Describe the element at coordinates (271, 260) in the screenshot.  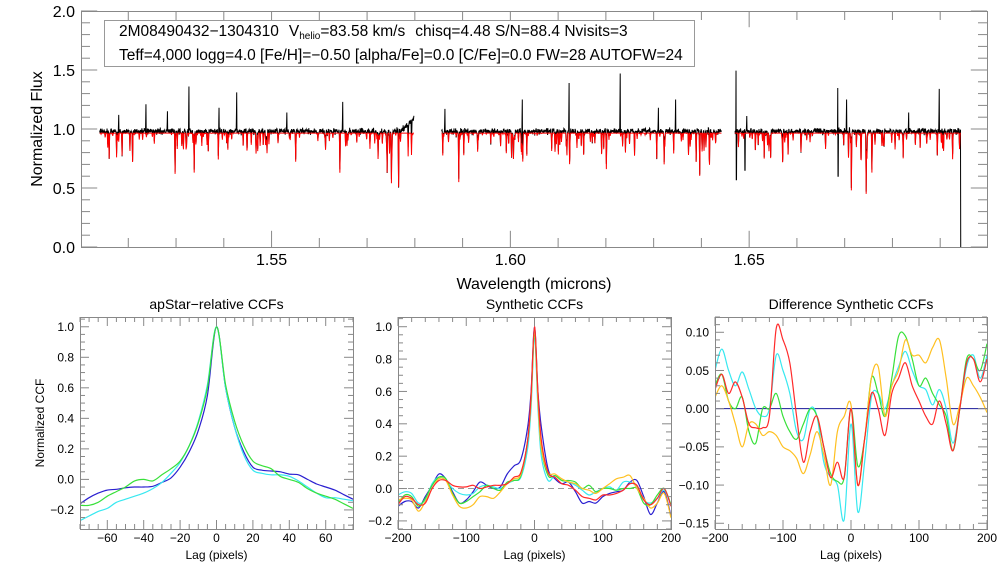
I see `x-tick-label: 1.55` at that location.